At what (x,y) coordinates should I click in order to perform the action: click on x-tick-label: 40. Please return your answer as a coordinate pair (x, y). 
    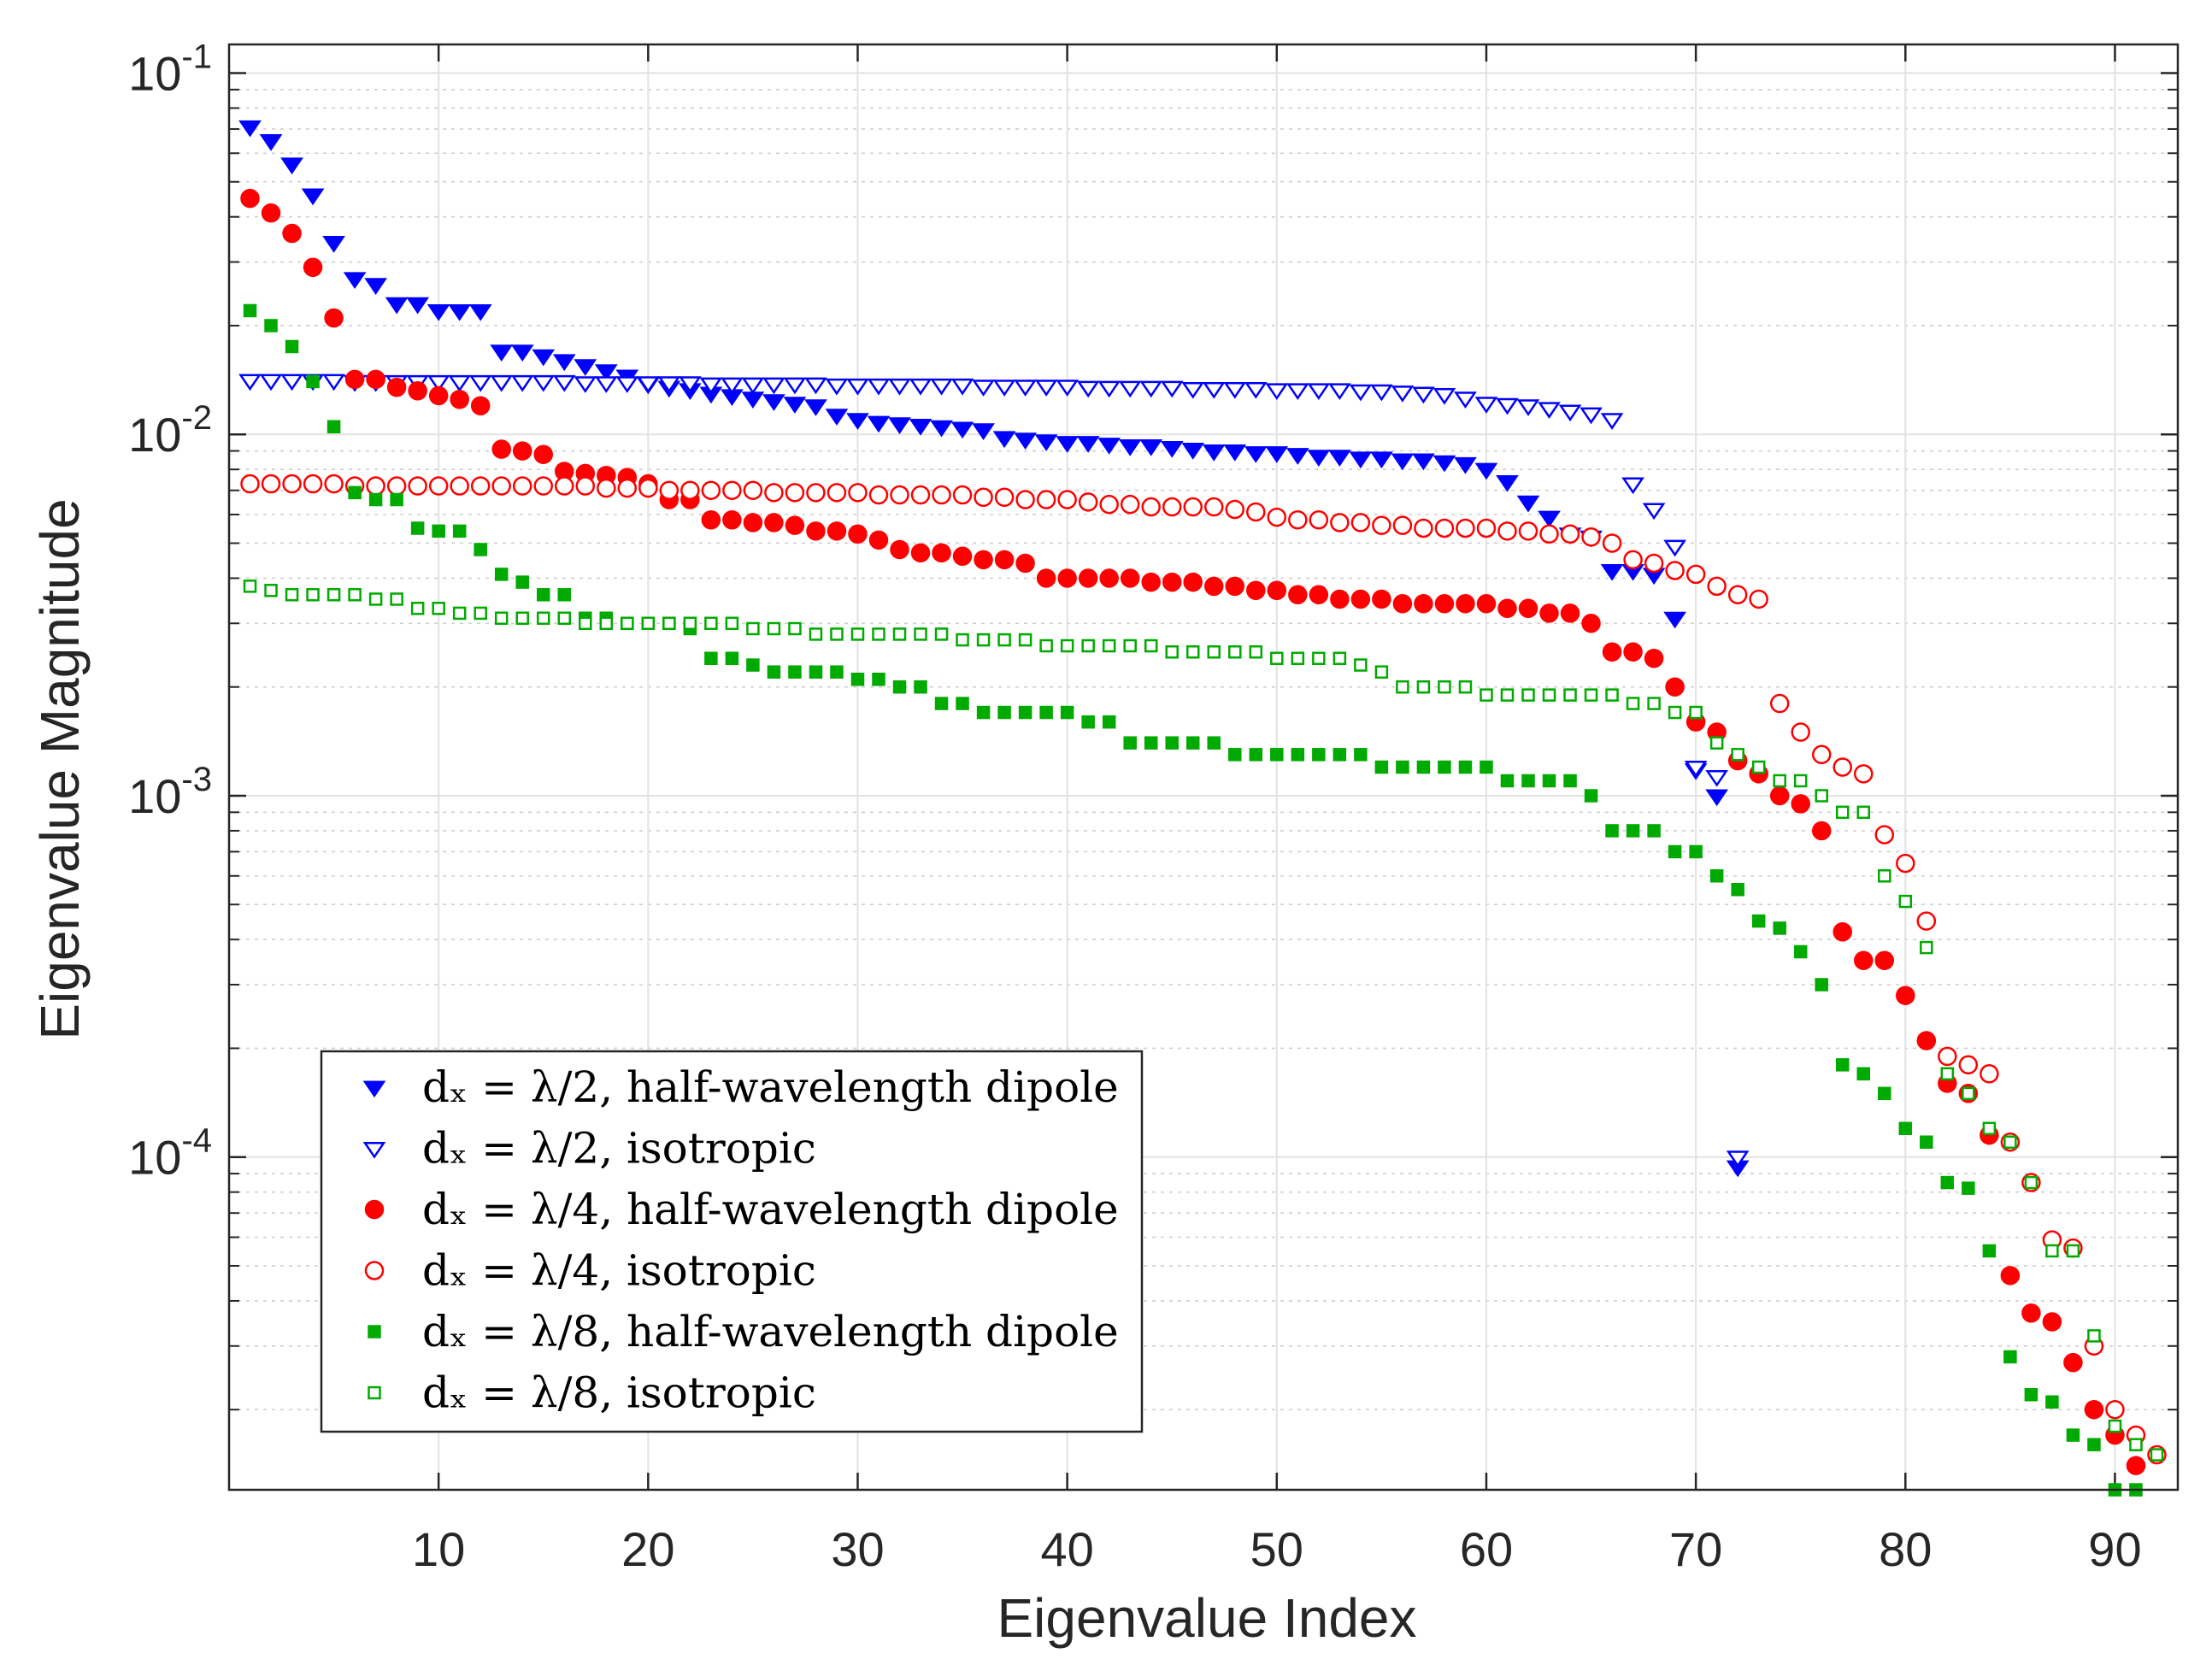
    Looking at the image, I should click on (1066, 1549).